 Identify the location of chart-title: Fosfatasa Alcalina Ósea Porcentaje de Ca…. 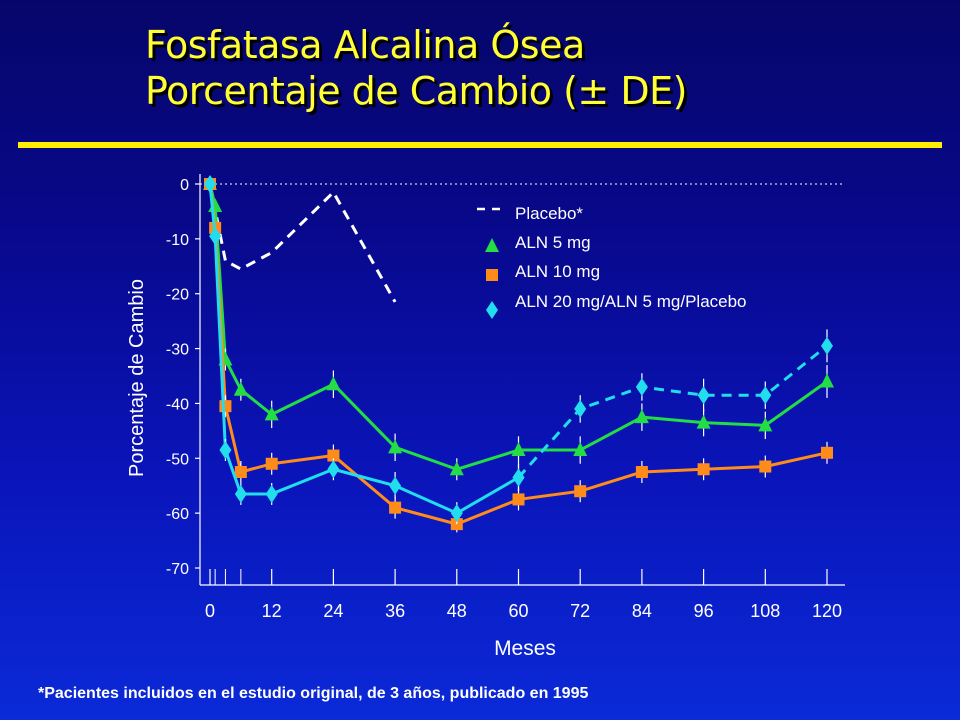
(416, 68).